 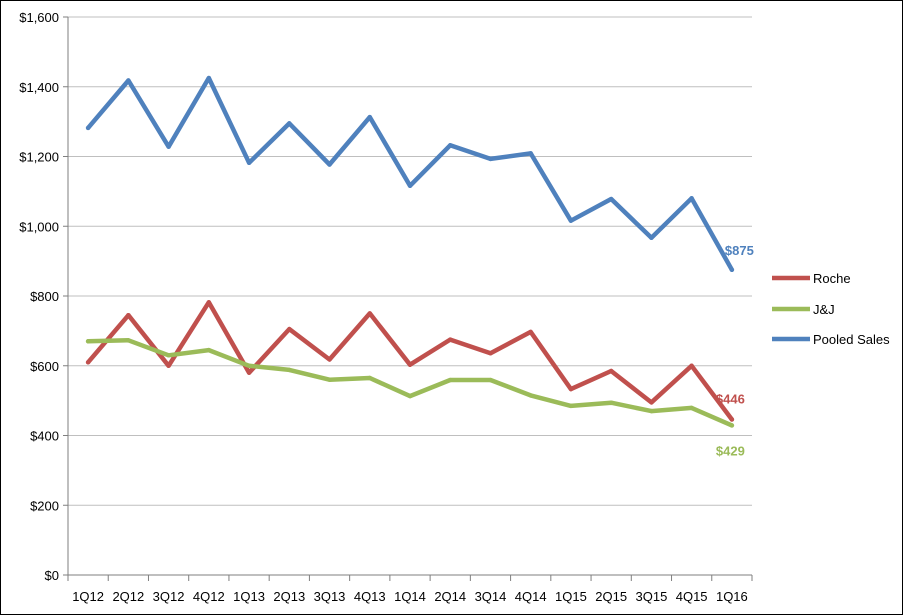 I want to click on x-tick-label: 3Q14, so click(x=491, y=596).